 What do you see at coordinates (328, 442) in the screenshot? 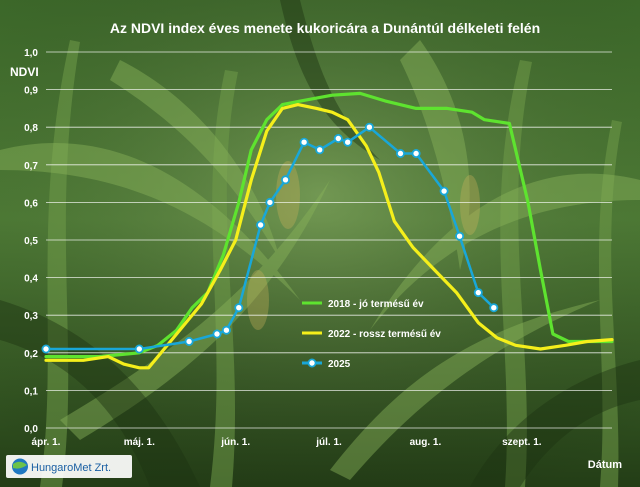
I see `x-tick-label: júl. 1.` at bounding box center [328, 442].